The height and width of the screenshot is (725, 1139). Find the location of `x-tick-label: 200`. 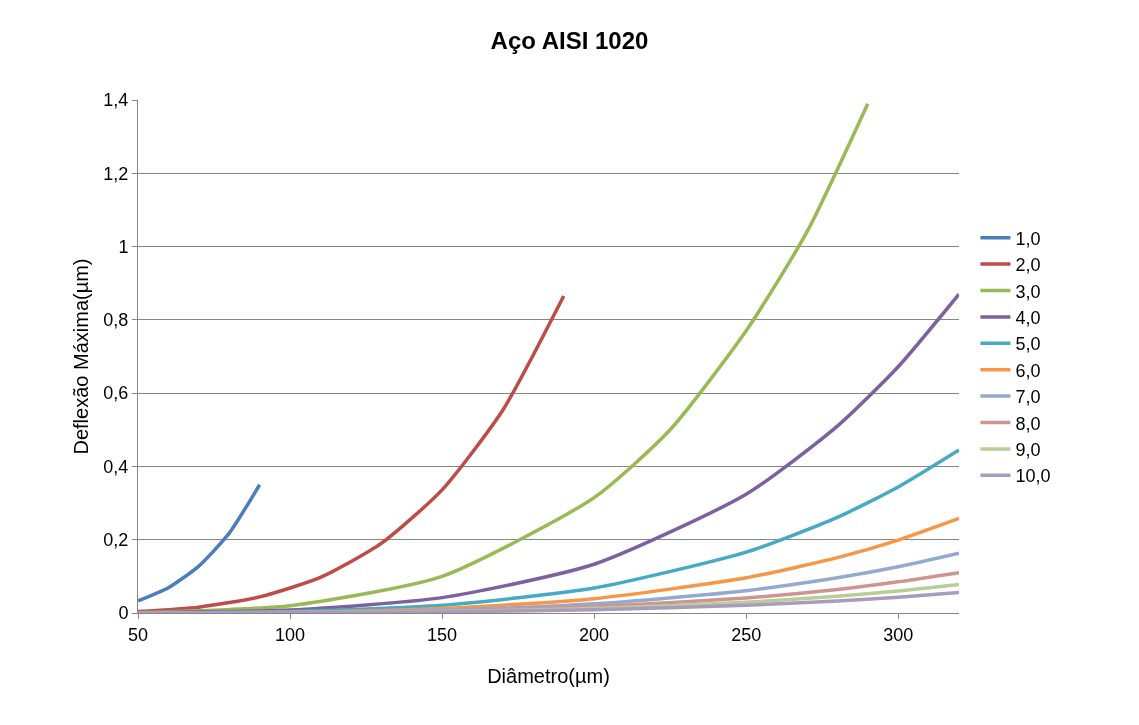

x-tick-label: 200 is located at coordinates (594, 634).